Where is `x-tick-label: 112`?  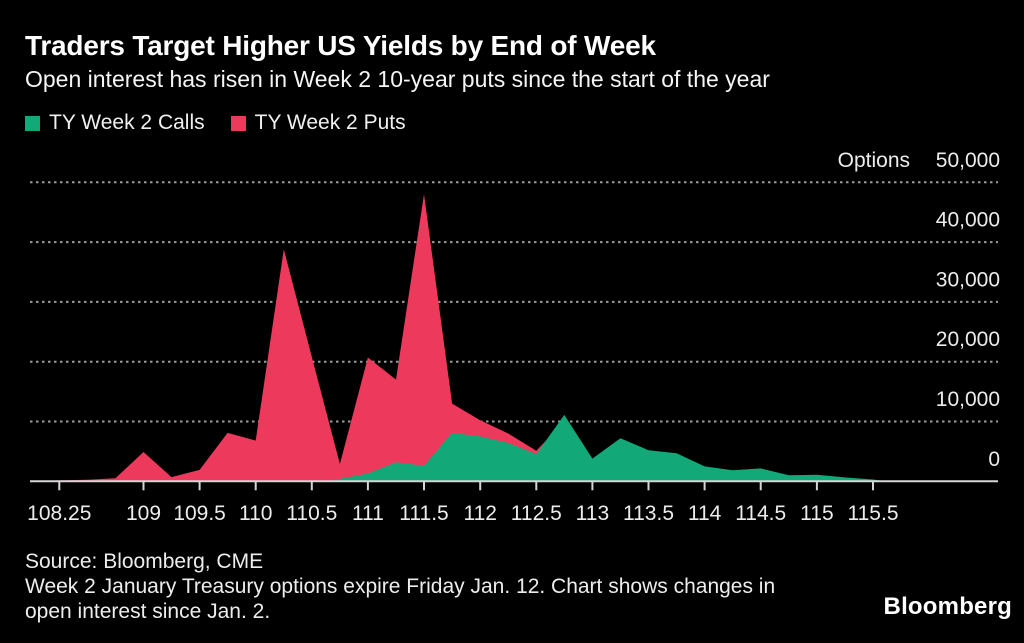 x-tick-label: 112 is located at coordinates (479, 513).